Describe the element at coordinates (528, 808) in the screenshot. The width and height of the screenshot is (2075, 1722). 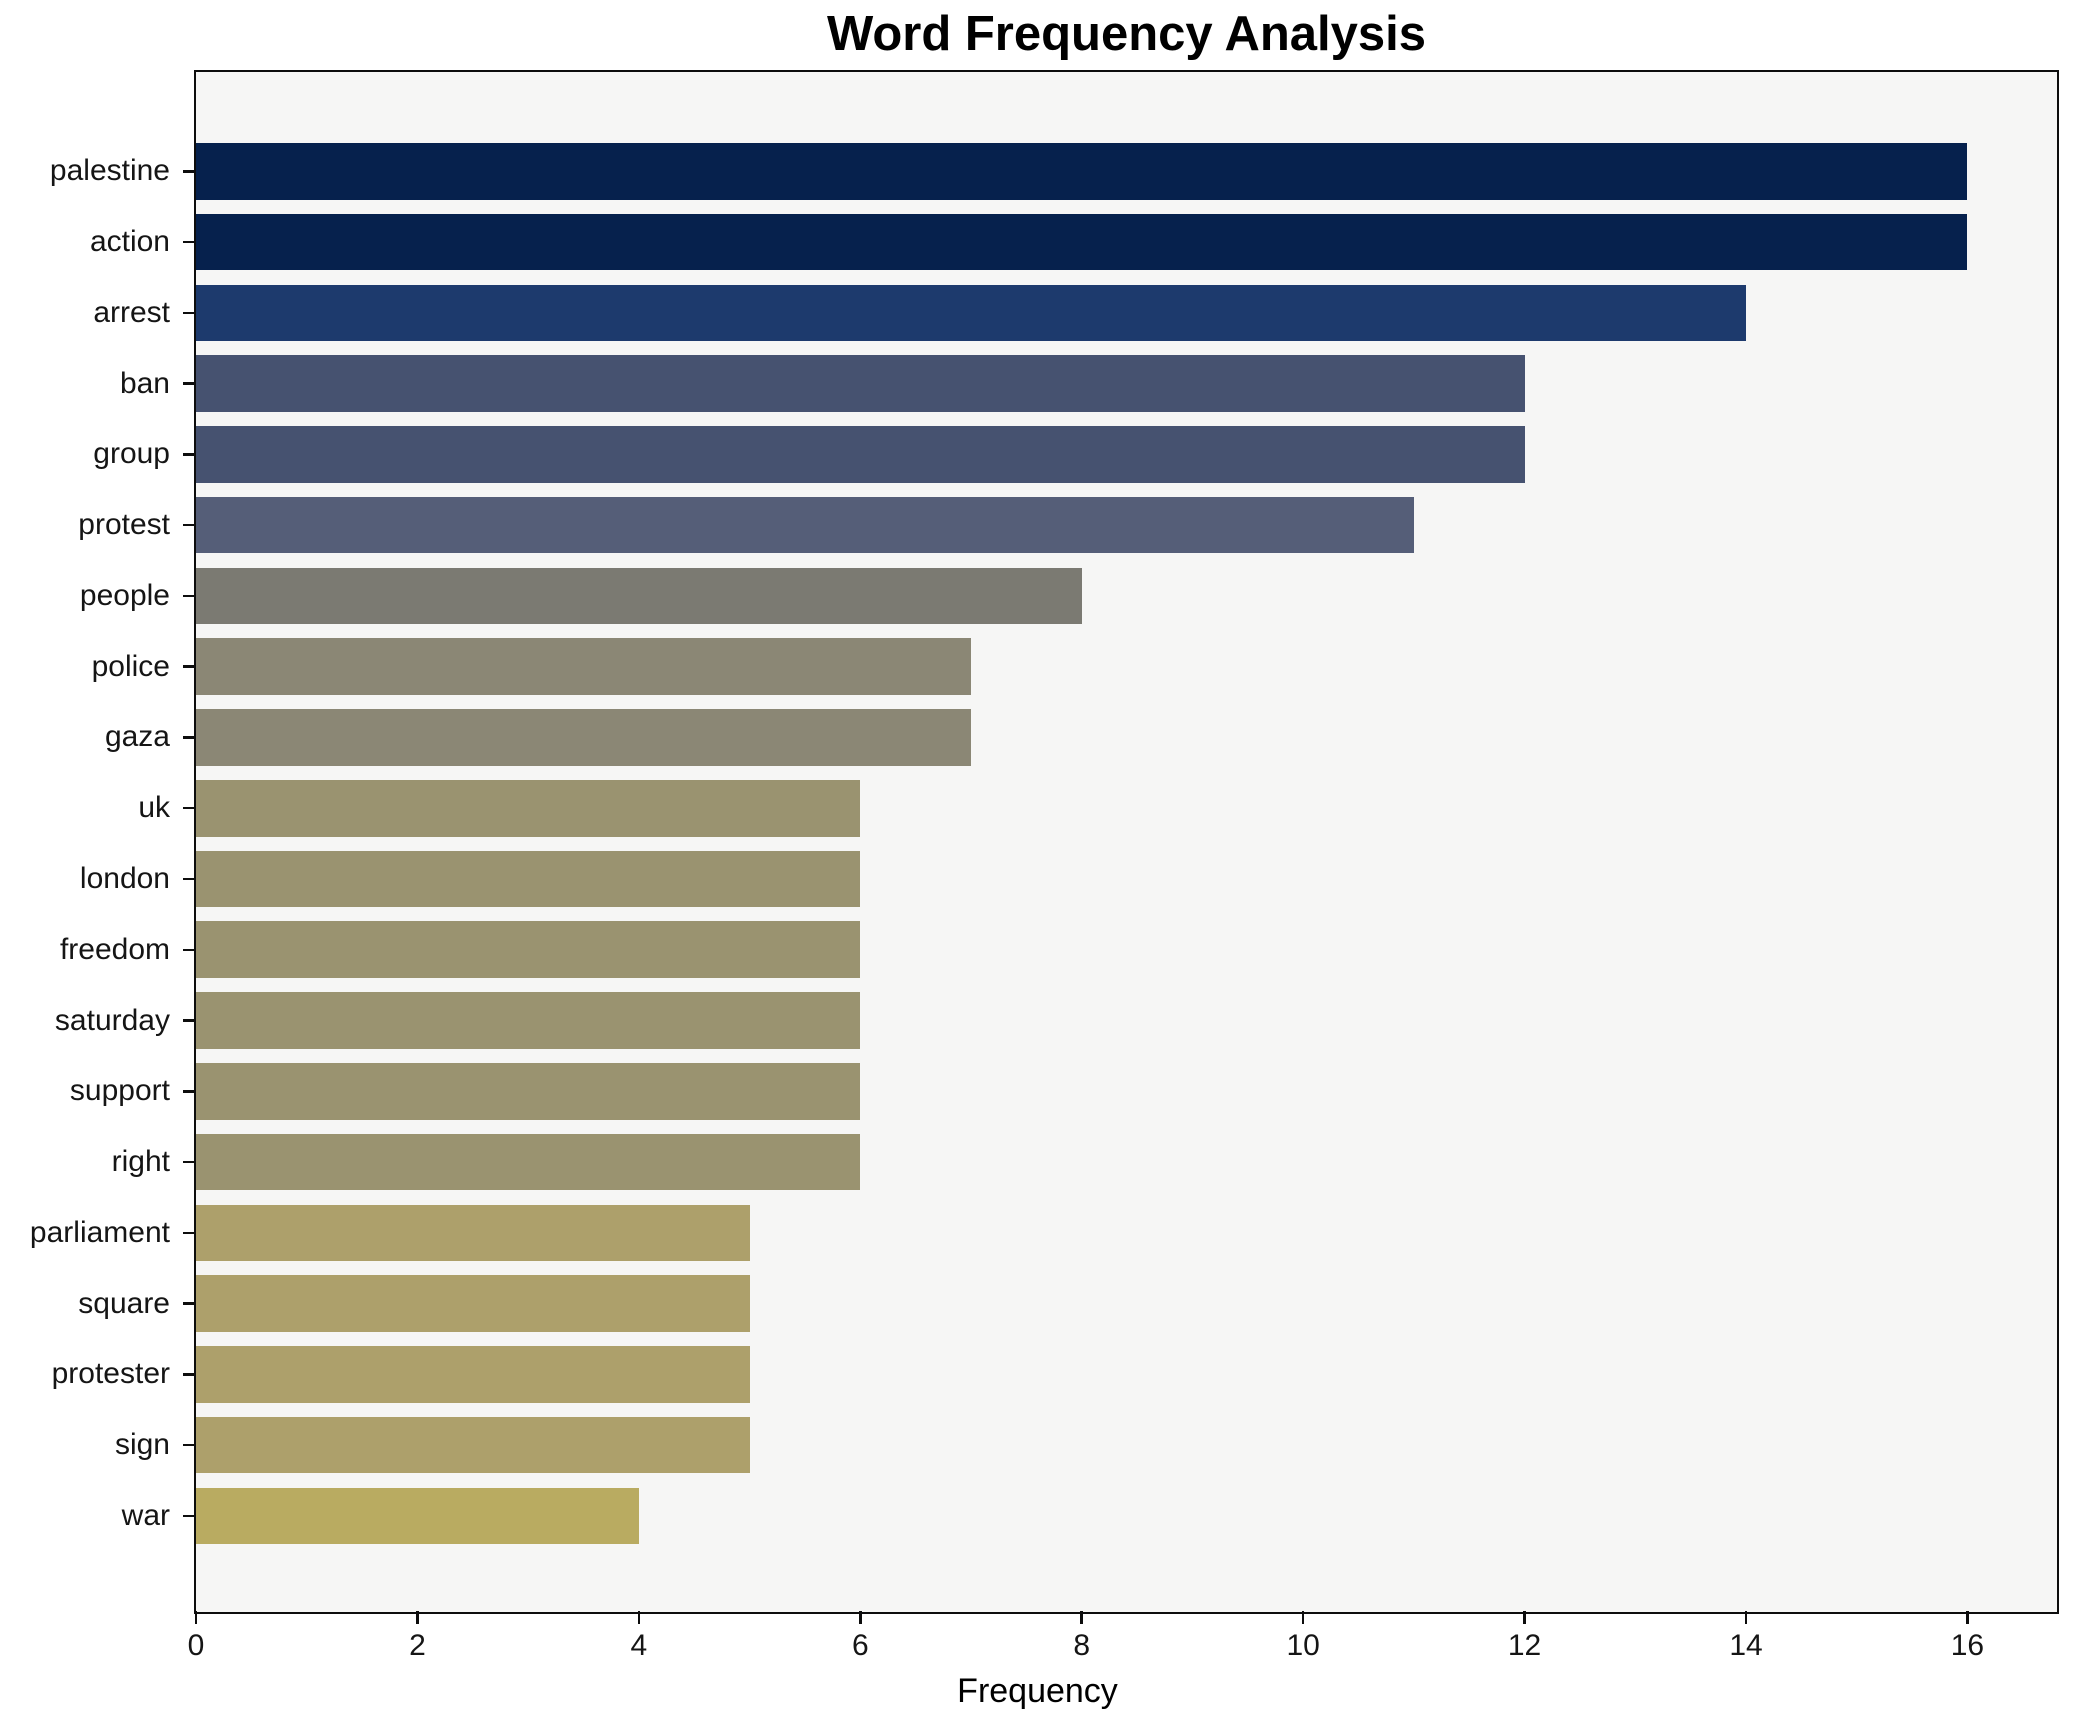
I see `bar-uk` at that location.